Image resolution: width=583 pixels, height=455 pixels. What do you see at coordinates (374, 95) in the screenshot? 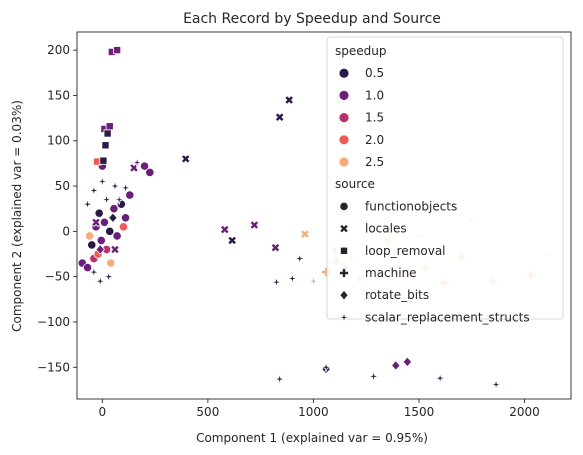
I see `legend-hue-label: 1.0` at bounding box center [374, 95].